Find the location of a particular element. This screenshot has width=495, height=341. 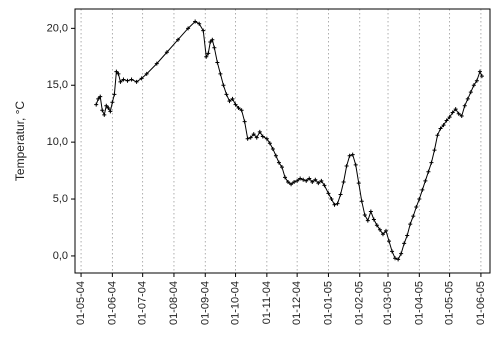

x-tick-label: 01-12-04 is located at coordinates (297, 303).